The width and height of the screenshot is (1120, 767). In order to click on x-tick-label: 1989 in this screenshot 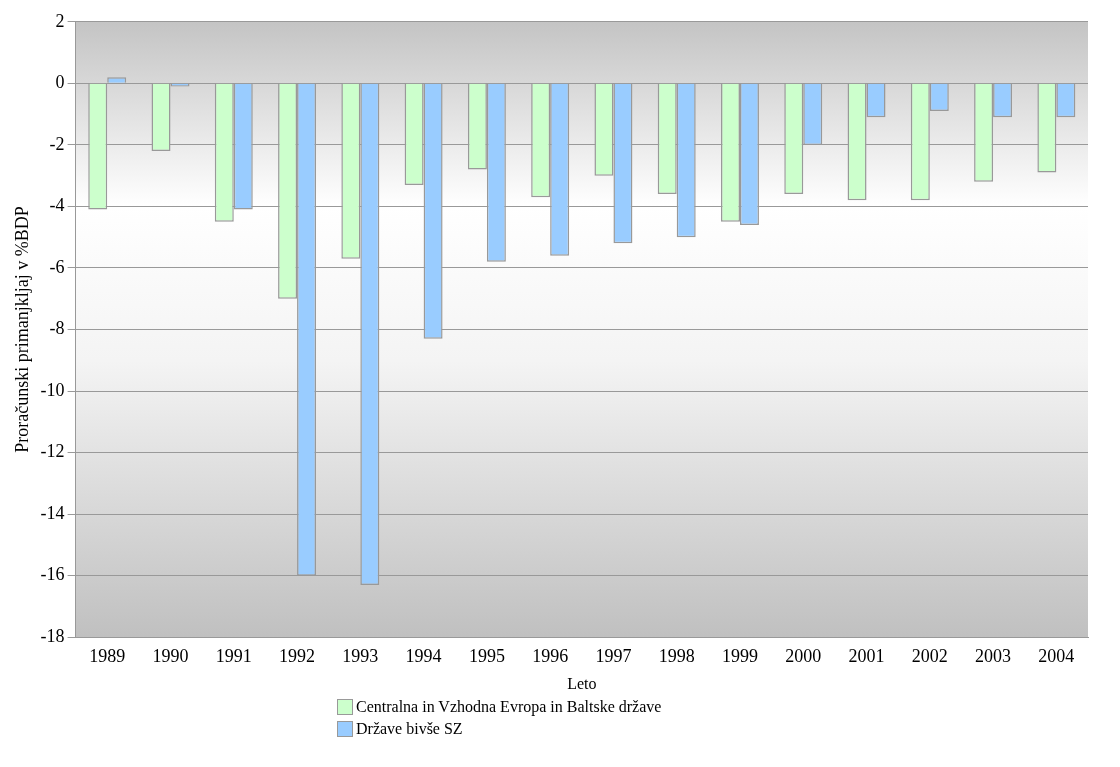, I will do `click(107, 655)`.